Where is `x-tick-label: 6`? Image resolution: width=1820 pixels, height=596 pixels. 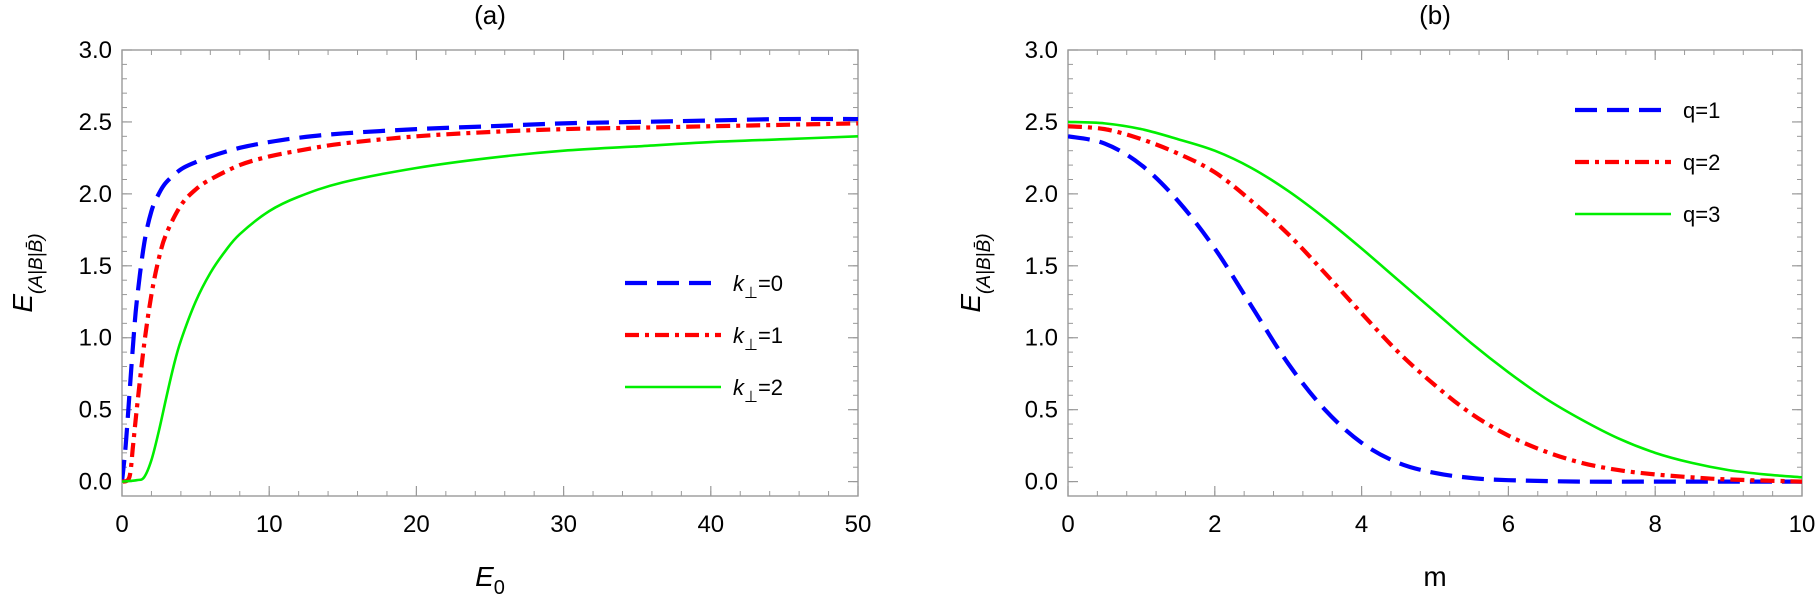 x-tick-label: 6 is located at coordinates (1508, 524).